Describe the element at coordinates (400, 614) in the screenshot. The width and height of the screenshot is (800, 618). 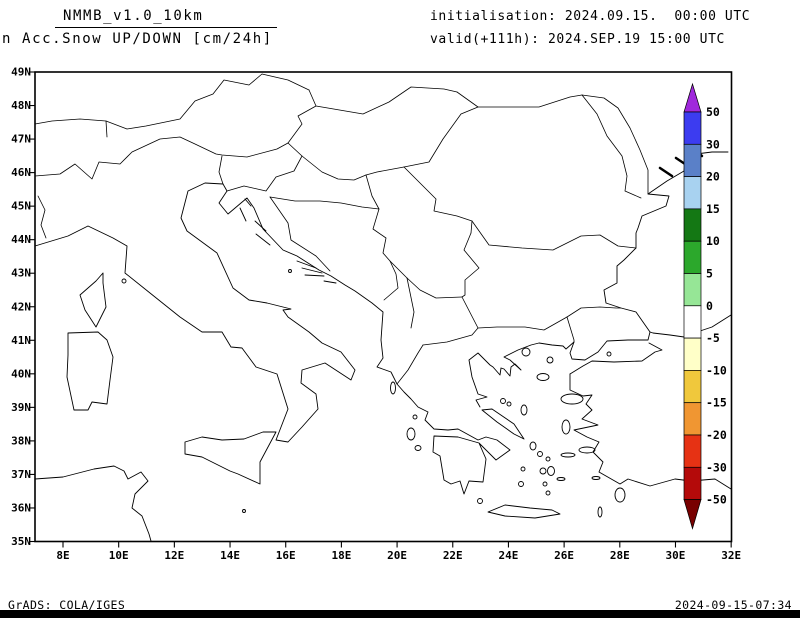
I see `bottom-bar` at that location.